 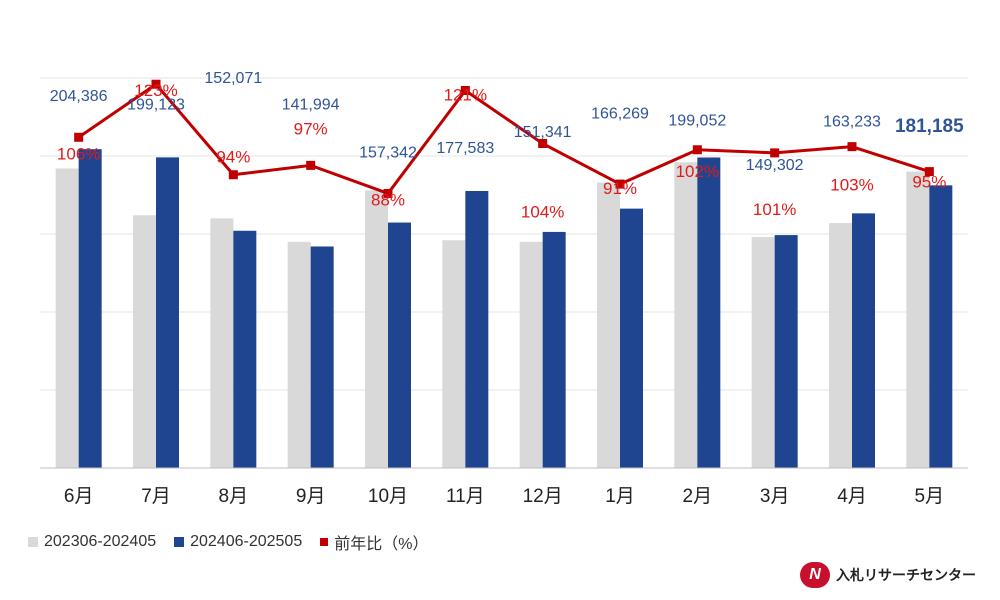 I want to click on legend-swatch-current-year, so click(x=179, y=542).